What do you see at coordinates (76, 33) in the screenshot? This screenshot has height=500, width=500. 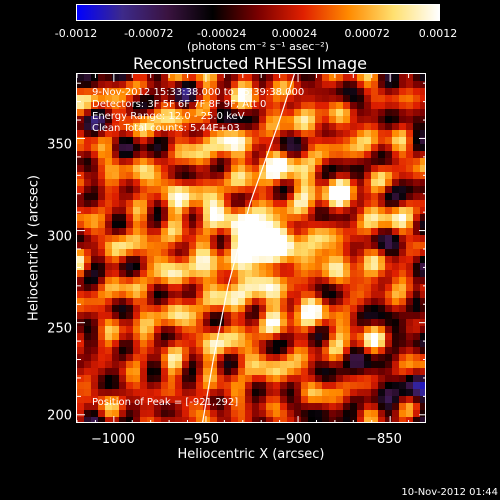 I see `colorbar-tick: -0.0012` at bounding box center [76, 33].